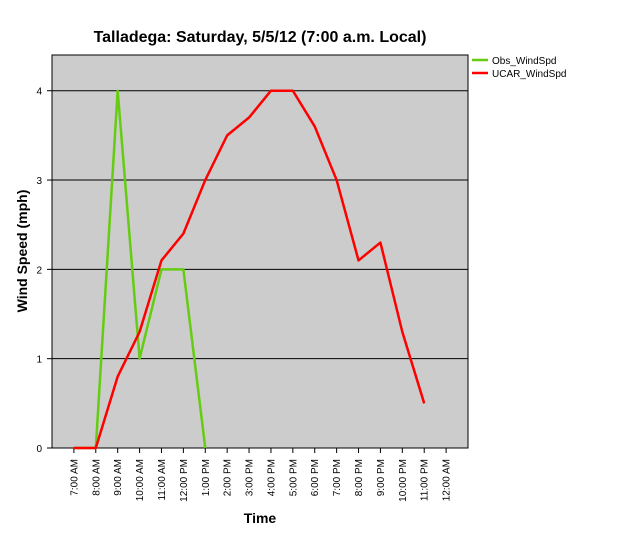  Describe the element at coordinates (359, 477) in the screenshot. I see `x-tick-label: 8:00 PM` at that location.